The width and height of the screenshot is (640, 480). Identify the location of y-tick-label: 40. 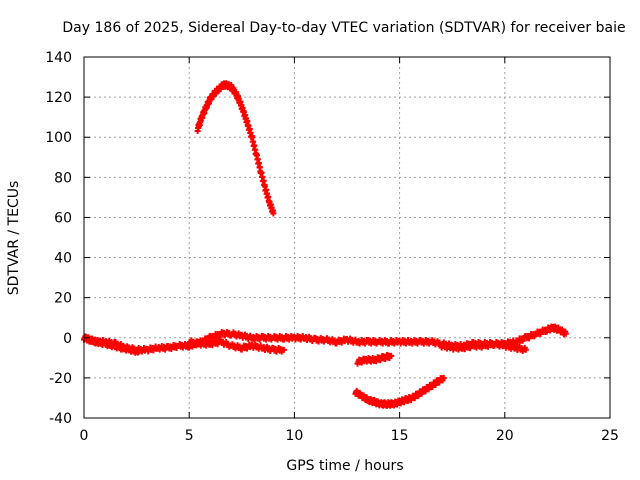
(63, 259).